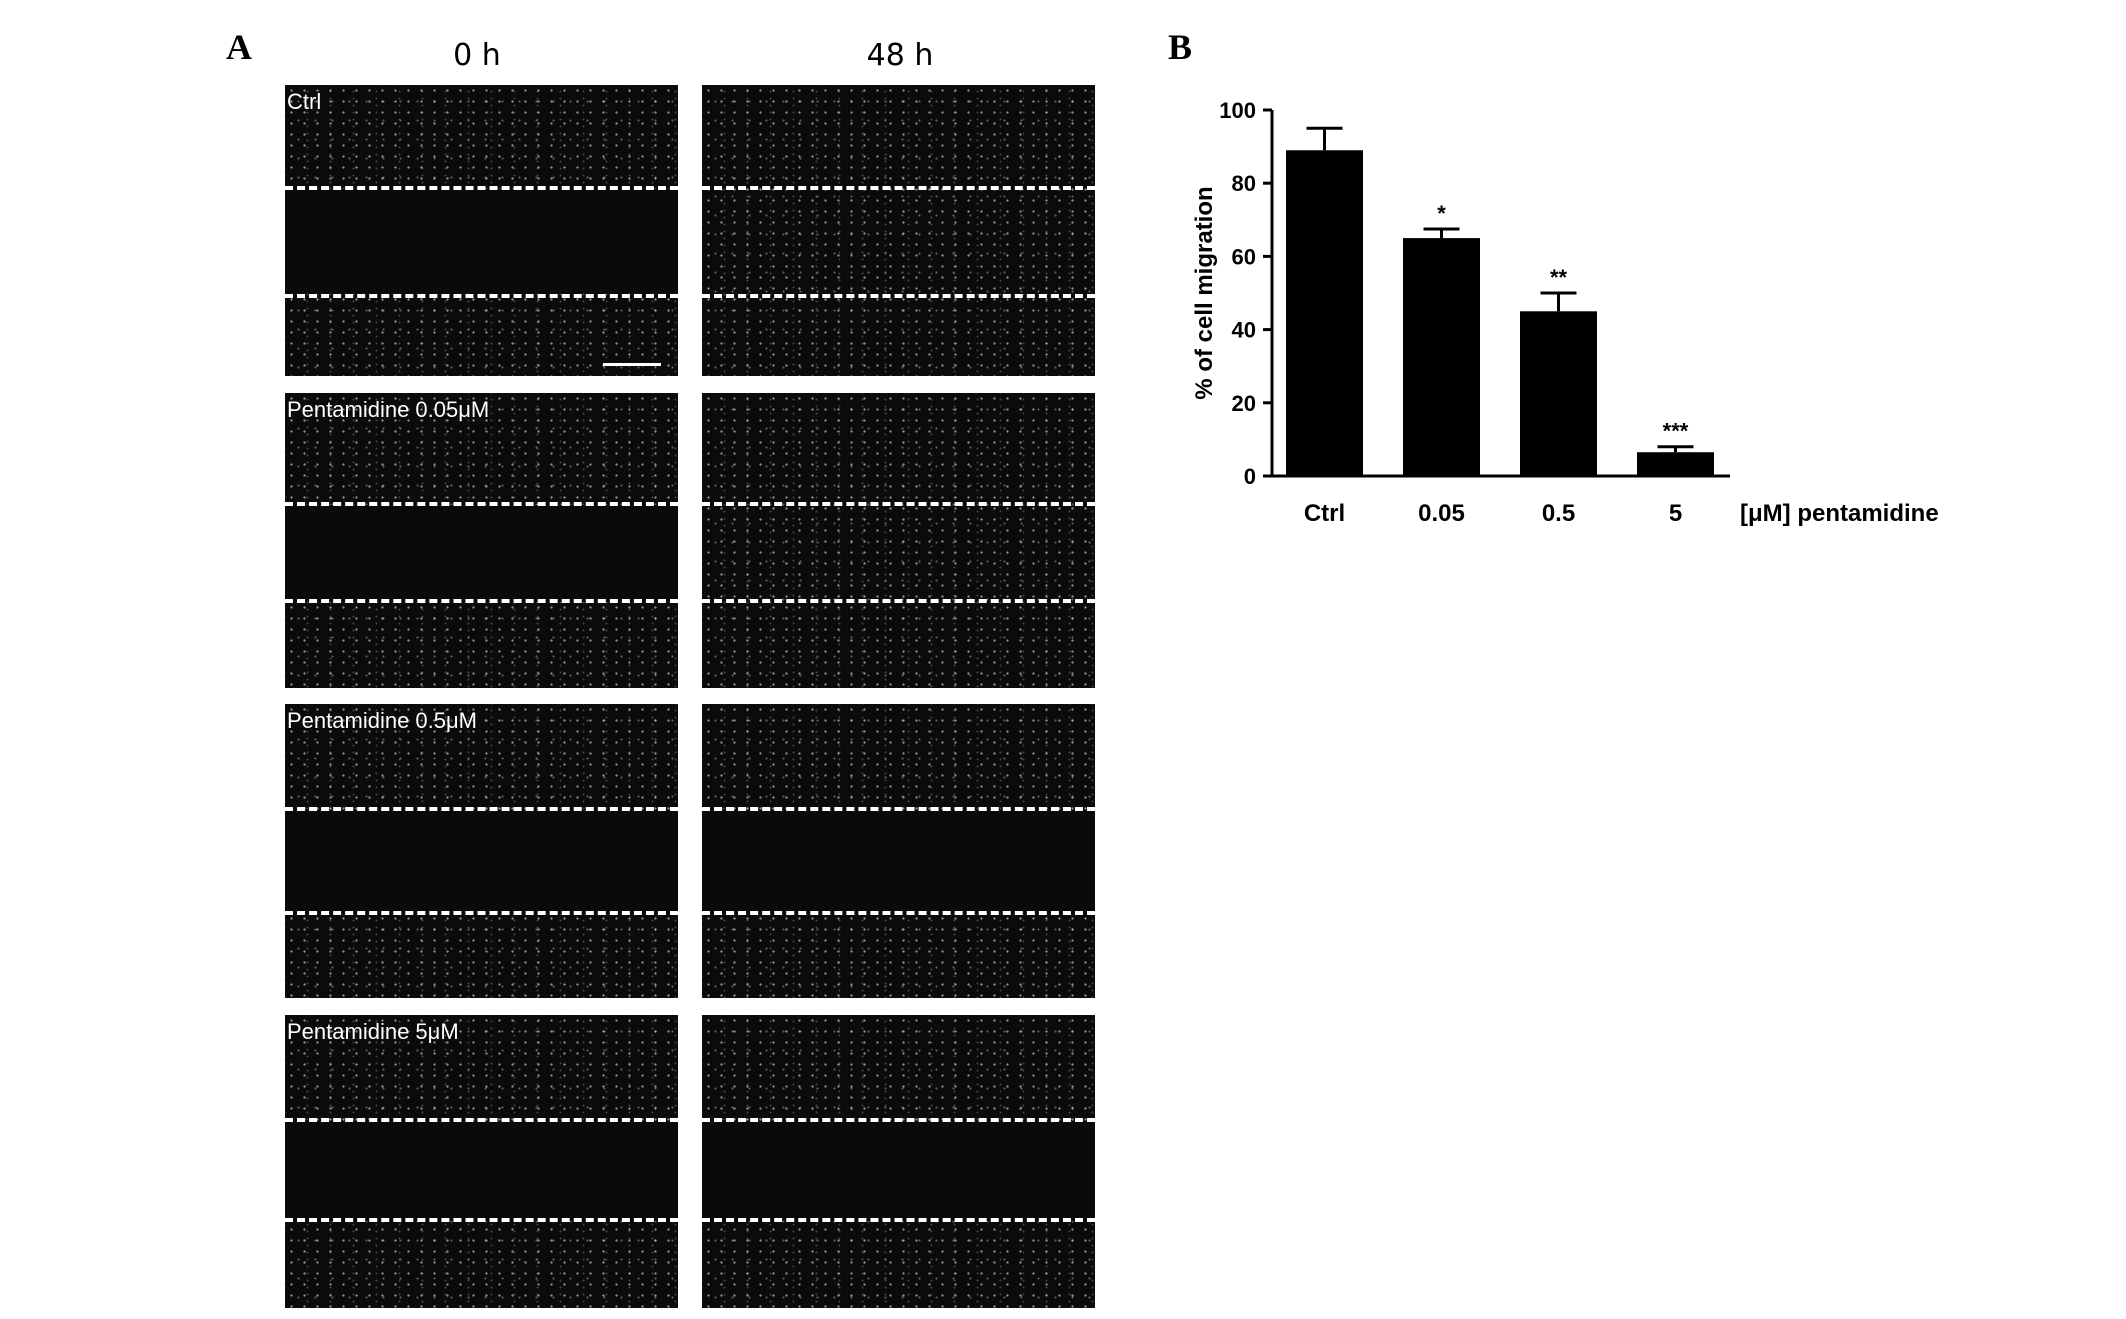  What do you see at coordinates (481, 1161) in the screenshot?
I see `micrograph-5-0h: Pentamidine 5μM` at bounding box center [481, 1161].